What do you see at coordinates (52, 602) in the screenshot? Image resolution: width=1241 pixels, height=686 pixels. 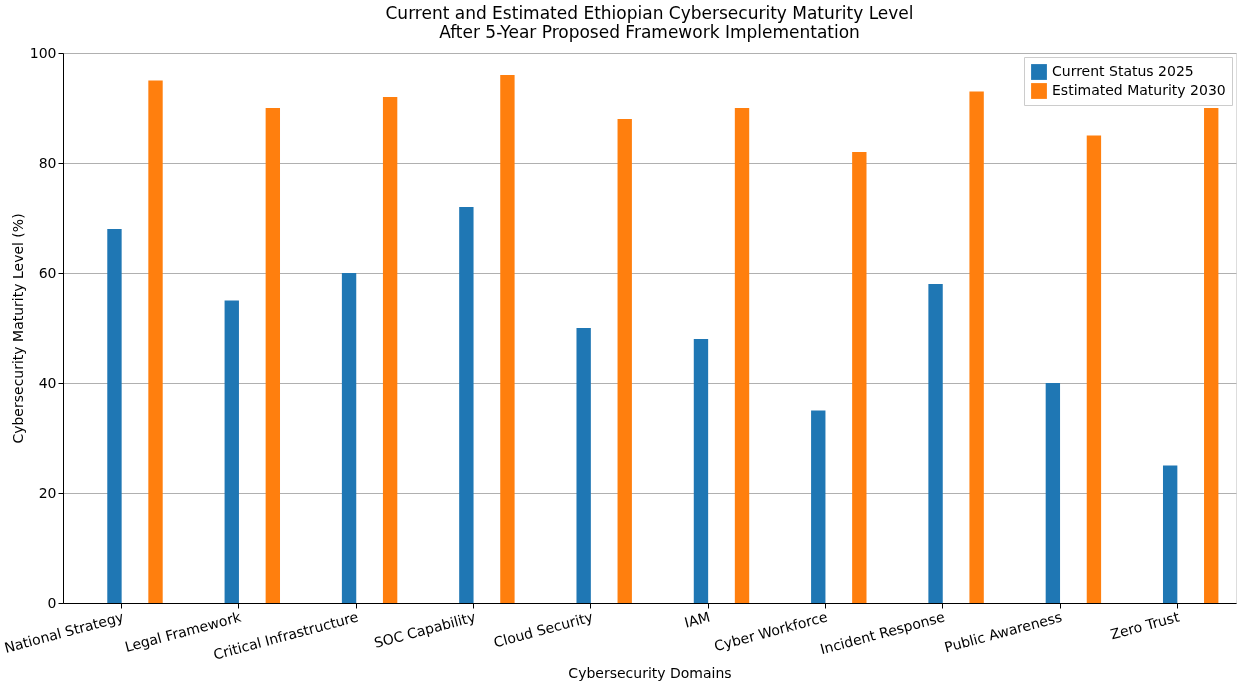 I see `y-tick-label: 0` at bounding box center [52, 602].